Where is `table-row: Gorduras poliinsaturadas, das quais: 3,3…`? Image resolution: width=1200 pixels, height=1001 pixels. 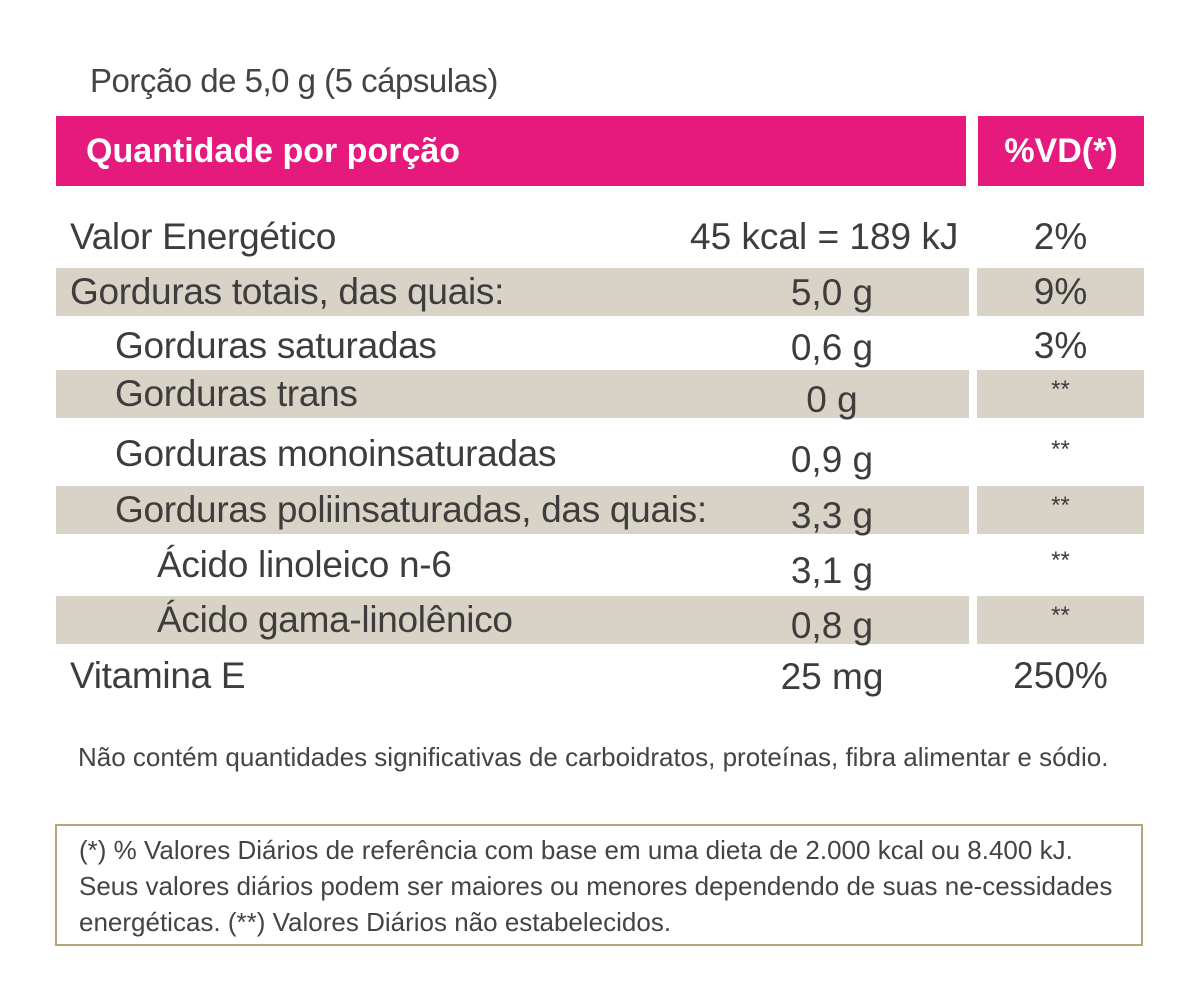
table-row: Gorduras poliinsaturadas, das quais: 3,3… is located at coordinates (600, 511).